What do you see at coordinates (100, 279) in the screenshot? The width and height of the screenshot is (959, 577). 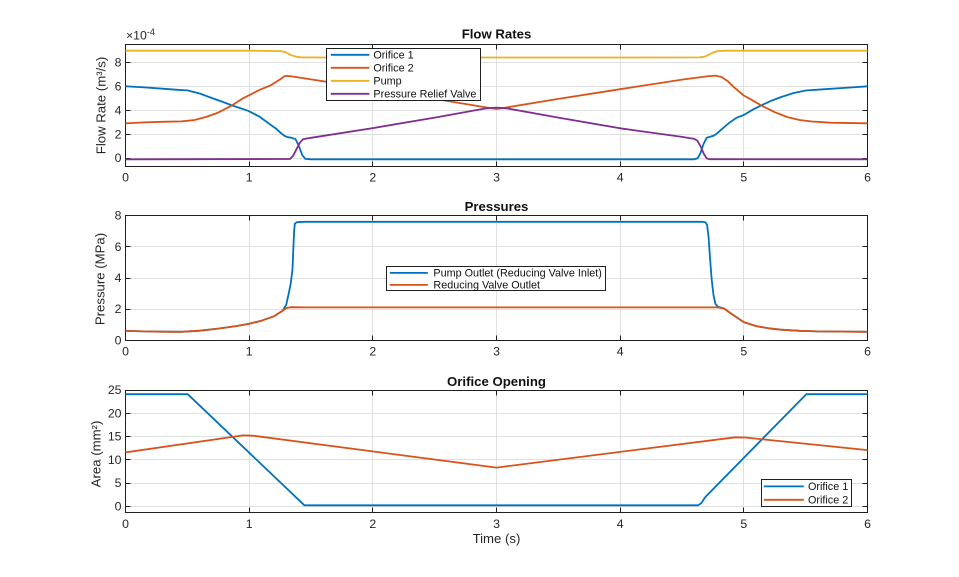 I see `svg-text: Pressure (MPa)` at bounding box center [100, 279].